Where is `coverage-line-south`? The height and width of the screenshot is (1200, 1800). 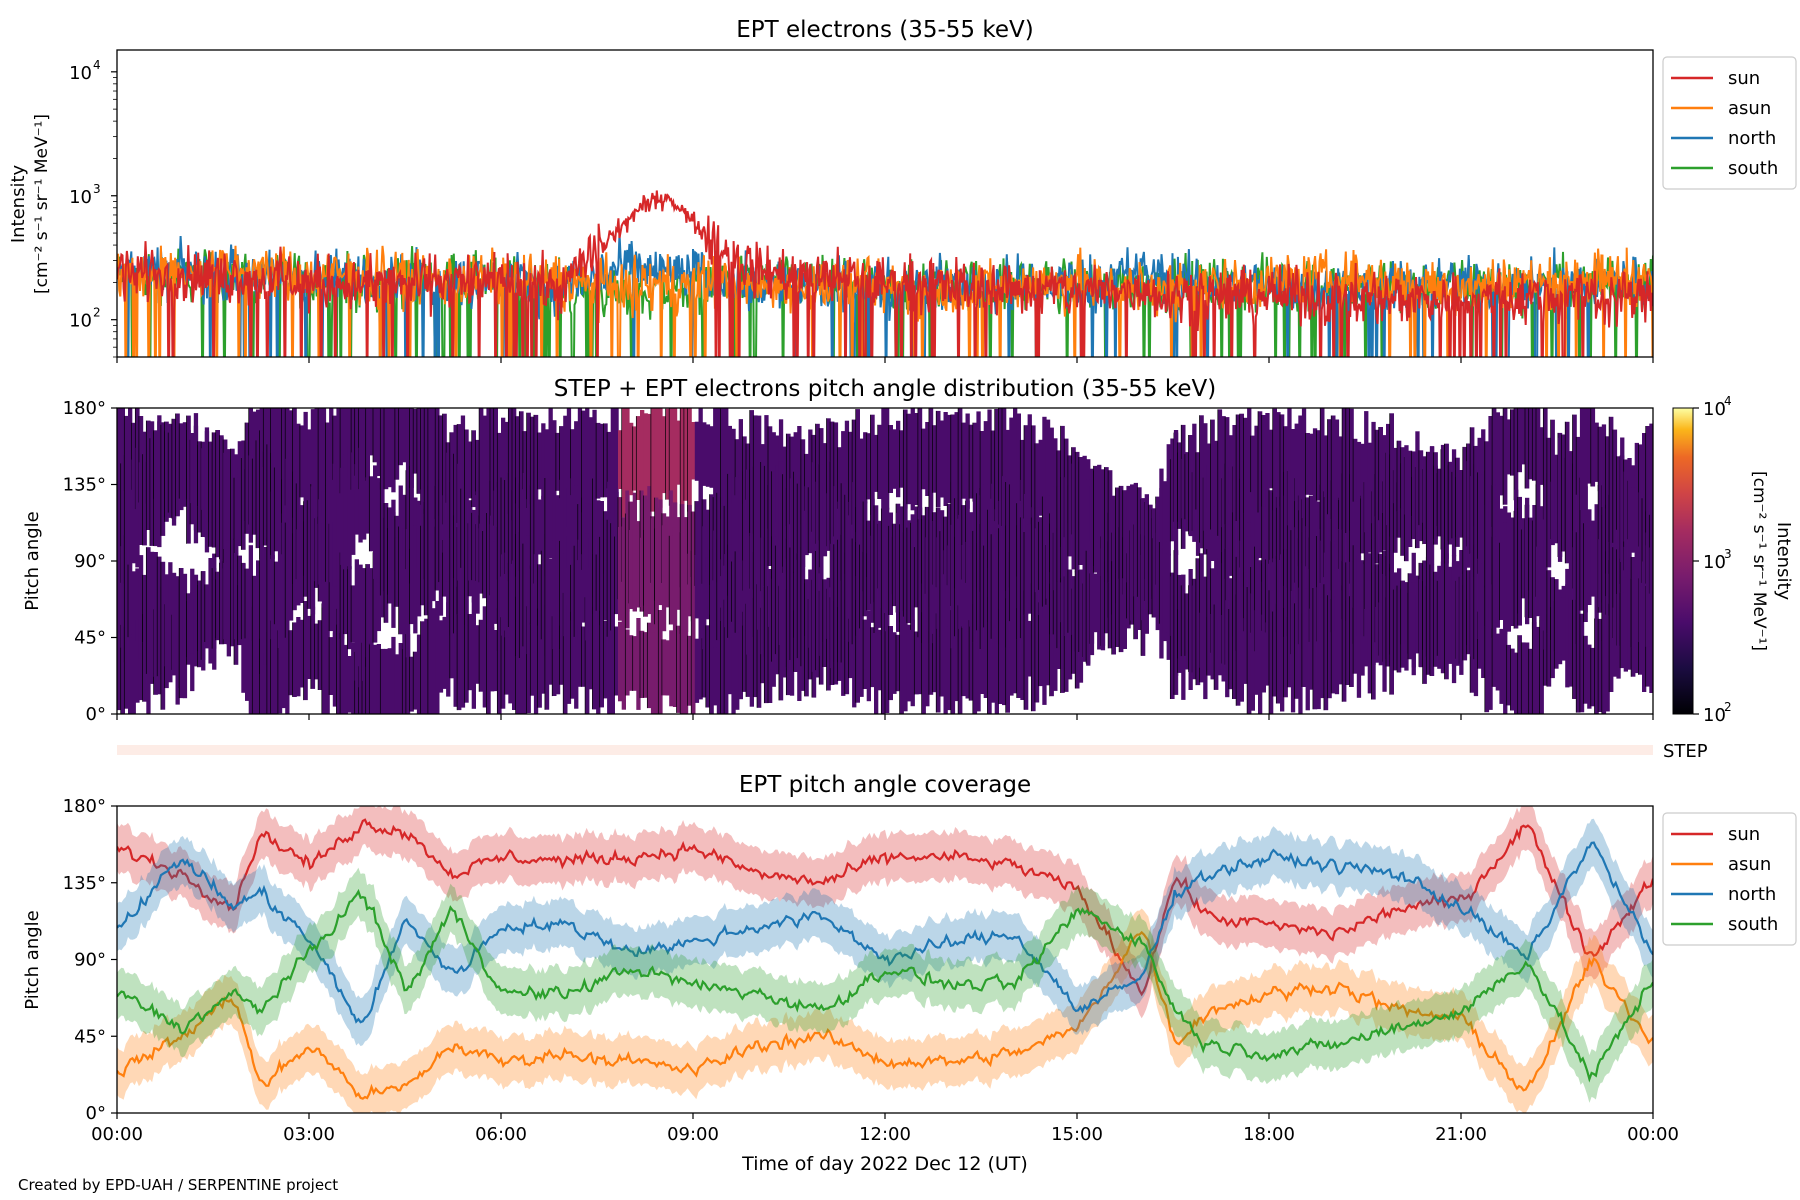
coverage-line-south is located at coordinates (885, 985).